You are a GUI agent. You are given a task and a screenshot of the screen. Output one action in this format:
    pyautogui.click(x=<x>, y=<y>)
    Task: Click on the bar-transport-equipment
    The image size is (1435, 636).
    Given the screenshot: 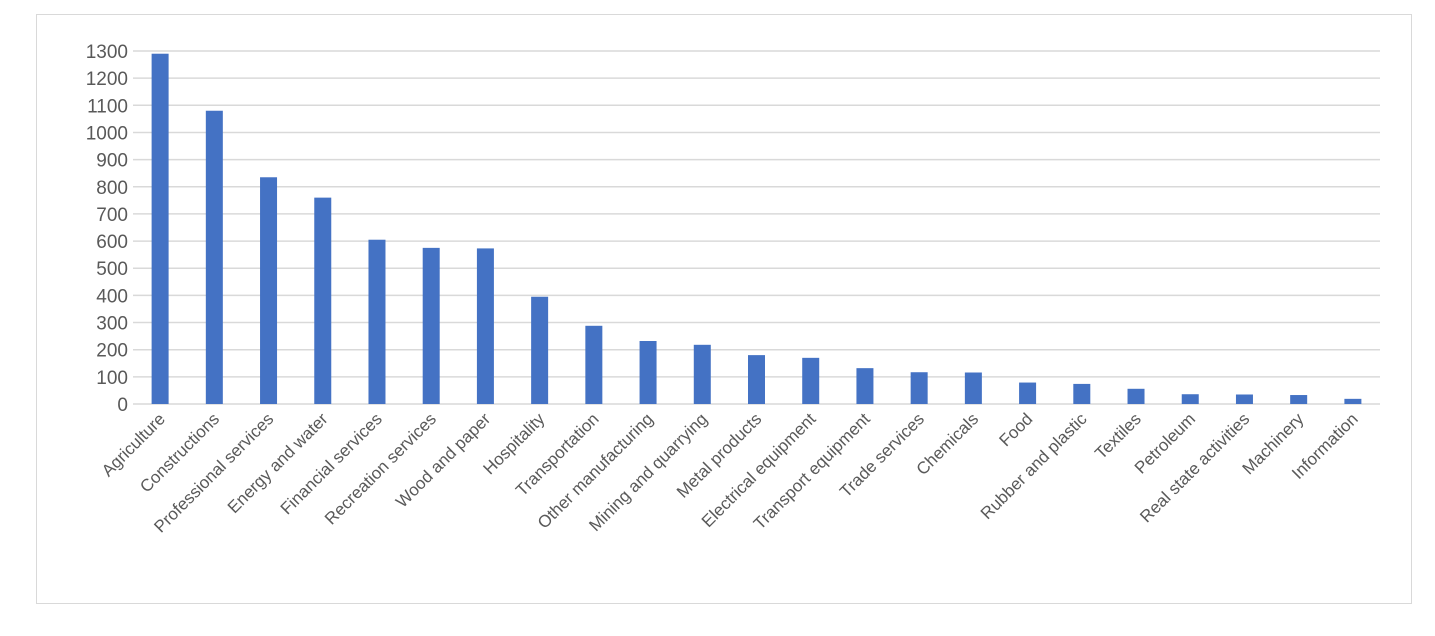 What is the action you would take?
    pyautogui.click(x=865, y=386)
    